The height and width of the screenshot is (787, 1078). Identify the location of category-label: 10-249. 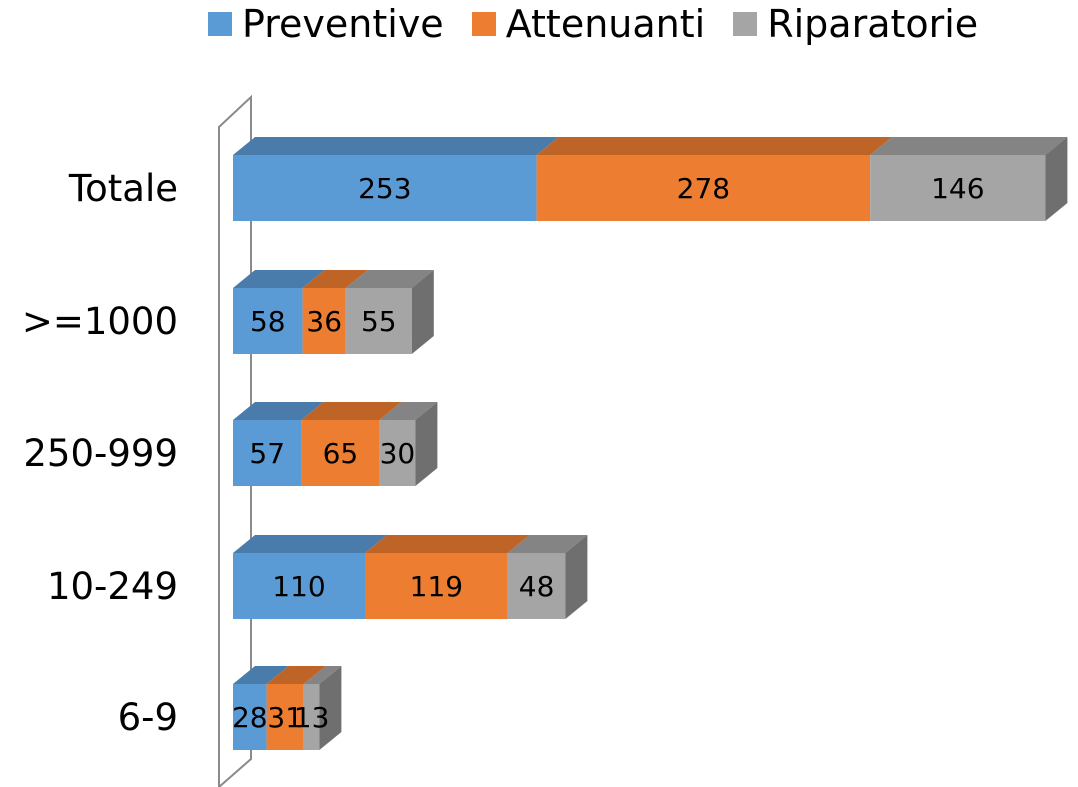
(112, 586).